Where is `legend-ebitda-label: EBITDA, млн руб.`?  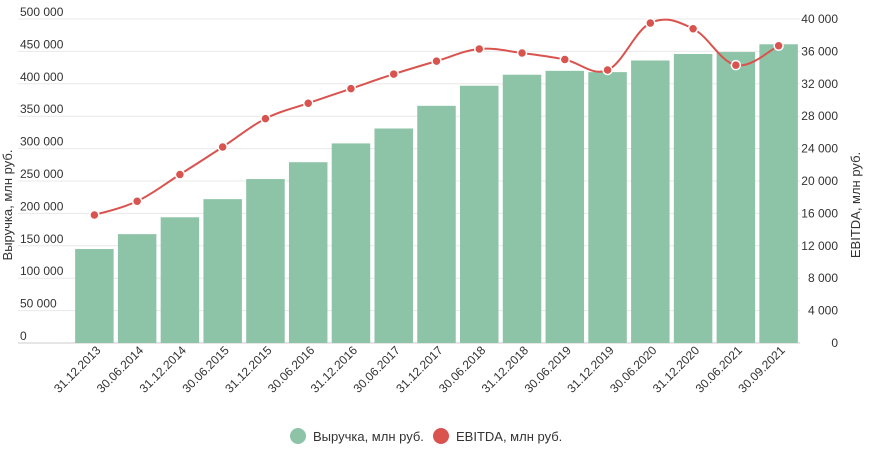 legend-ebitda-label: EBITDA, млн руб. is located at coordinates (509, 436).